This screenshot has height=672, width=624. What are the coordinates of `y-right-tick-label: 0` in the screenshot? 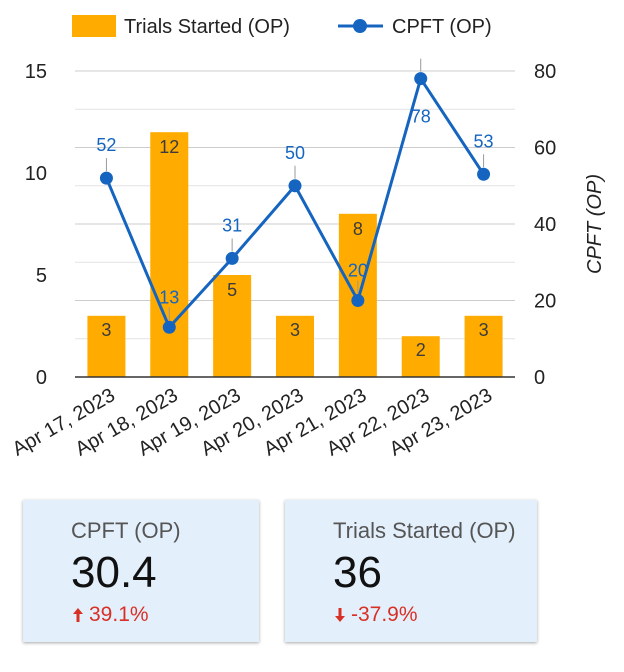 It's located at (539, 378).